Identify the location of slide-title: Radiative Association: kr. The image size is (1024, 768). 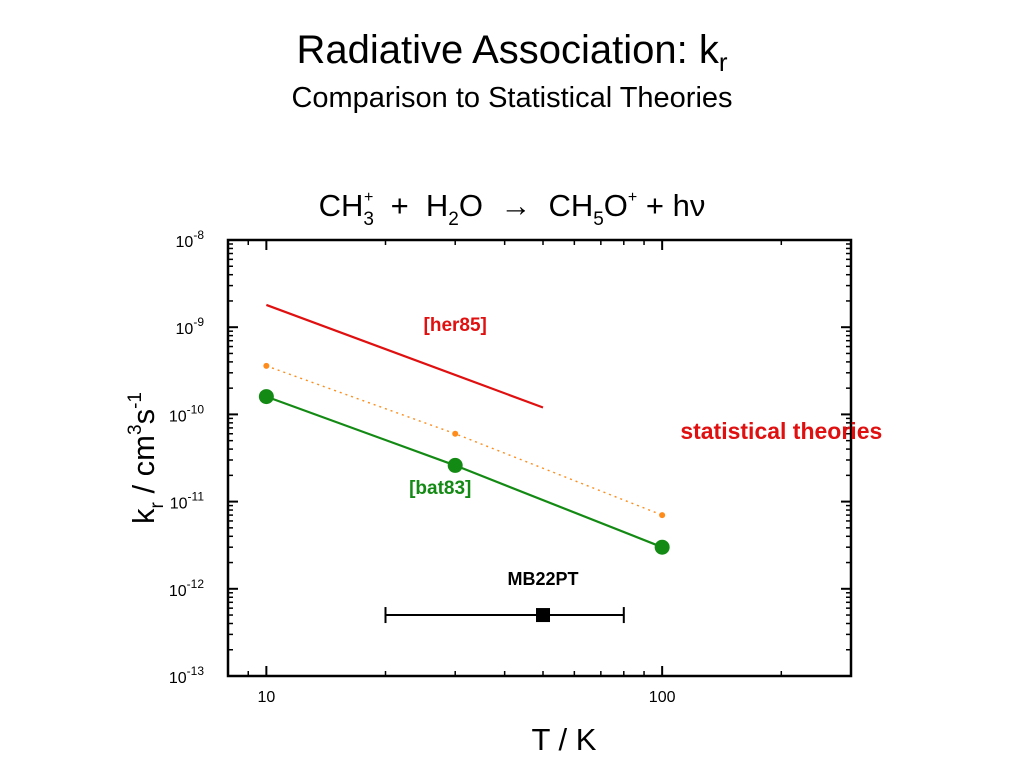
(512, 52).